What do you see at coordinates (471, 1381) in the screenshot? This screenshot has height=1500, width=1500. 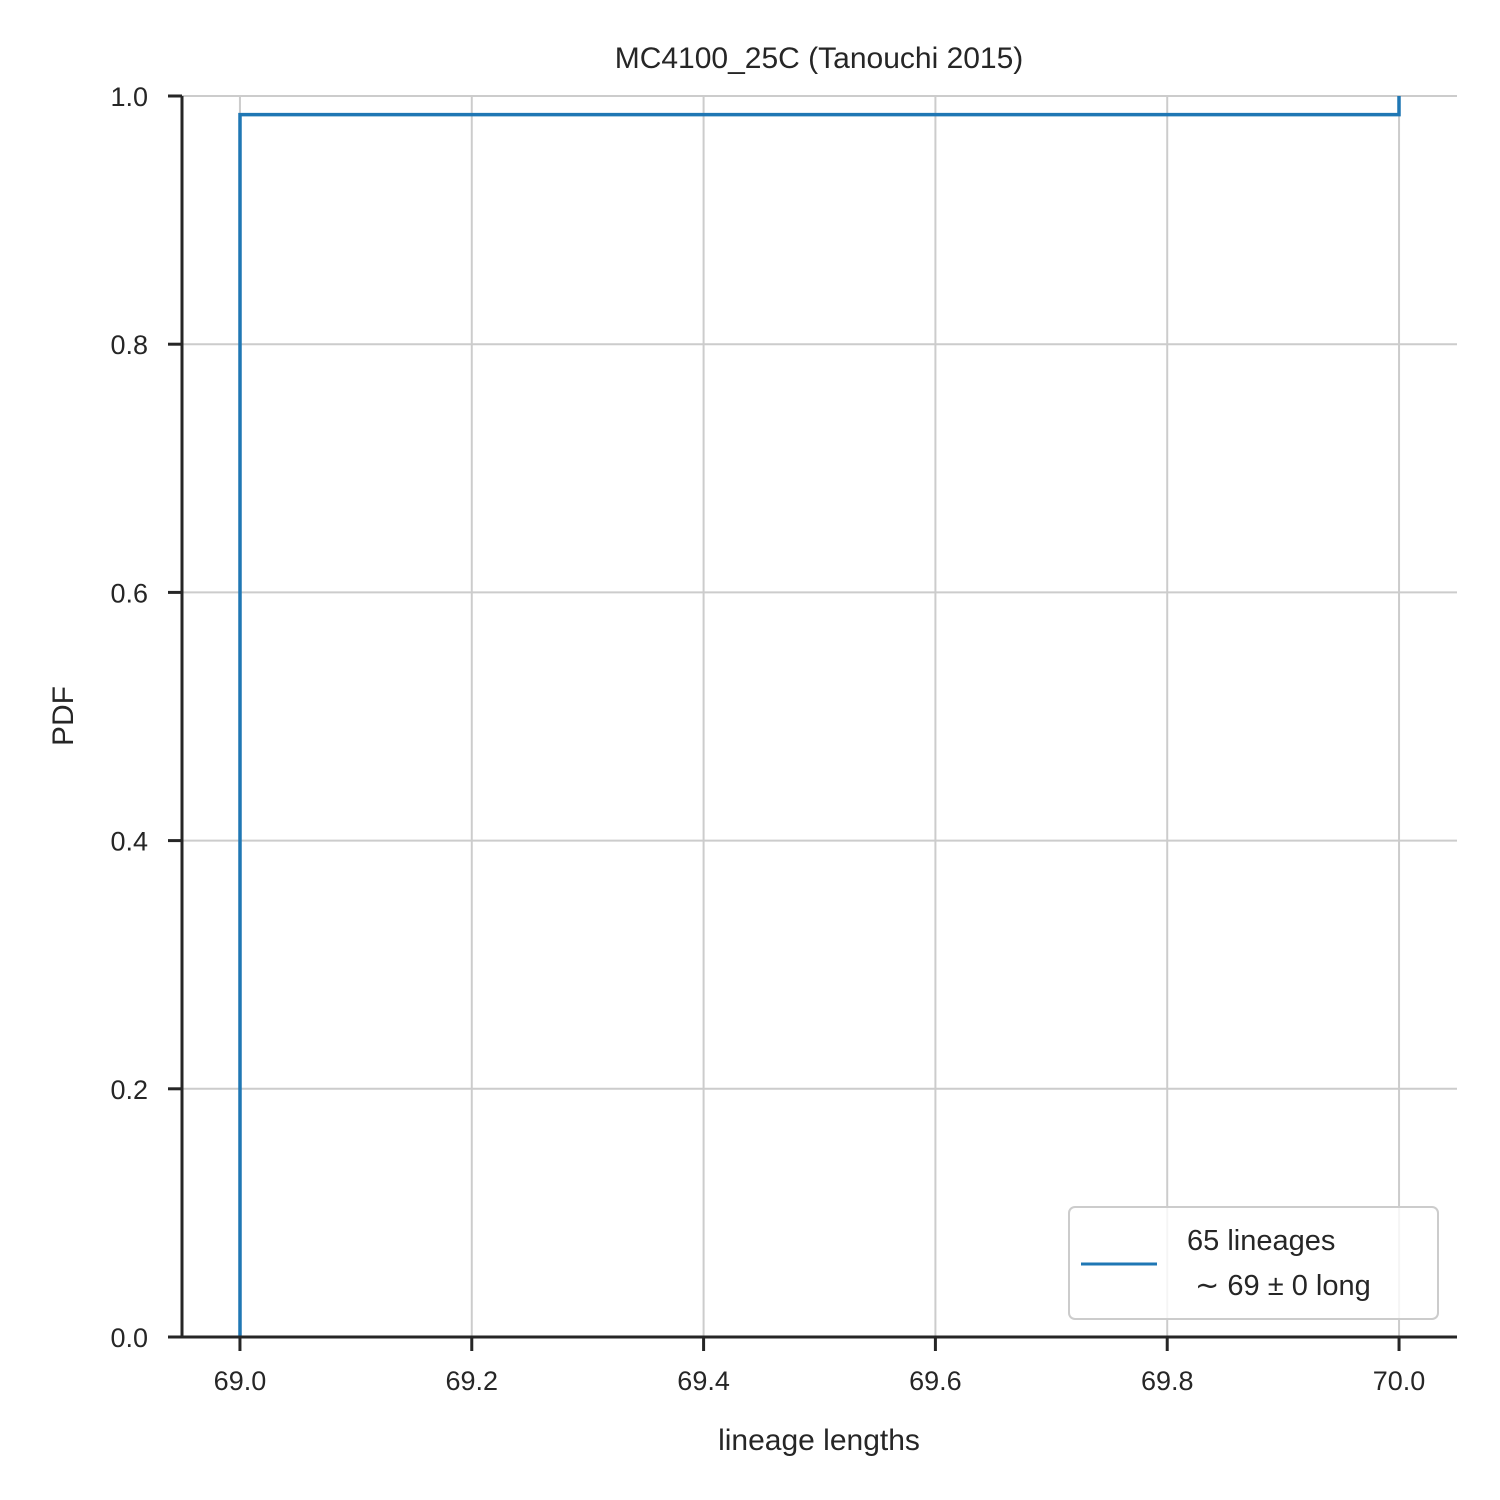 I see `x-tick-label: 69.2` at bounding box center [471, 1381].